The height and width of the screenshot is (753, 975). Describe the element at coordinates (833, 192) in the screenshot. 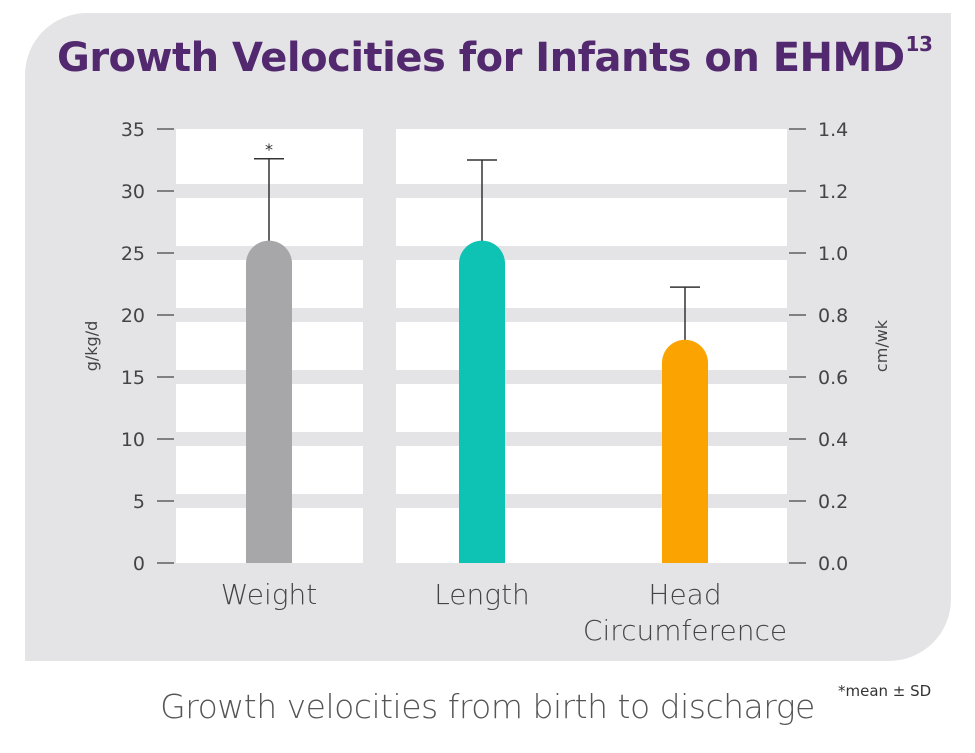

I see `y-axis-right-tick-label: 1.2` at that location.